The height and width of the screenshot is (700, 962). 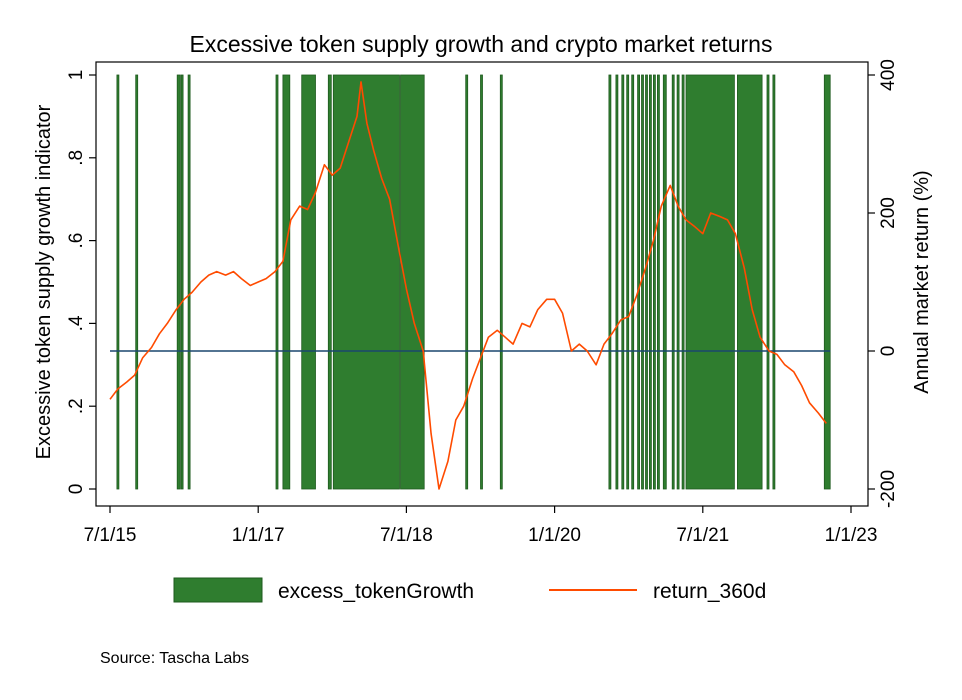 I want to click on legend: excess_tokenGrowth return_360d, so click(x=469, y=590).